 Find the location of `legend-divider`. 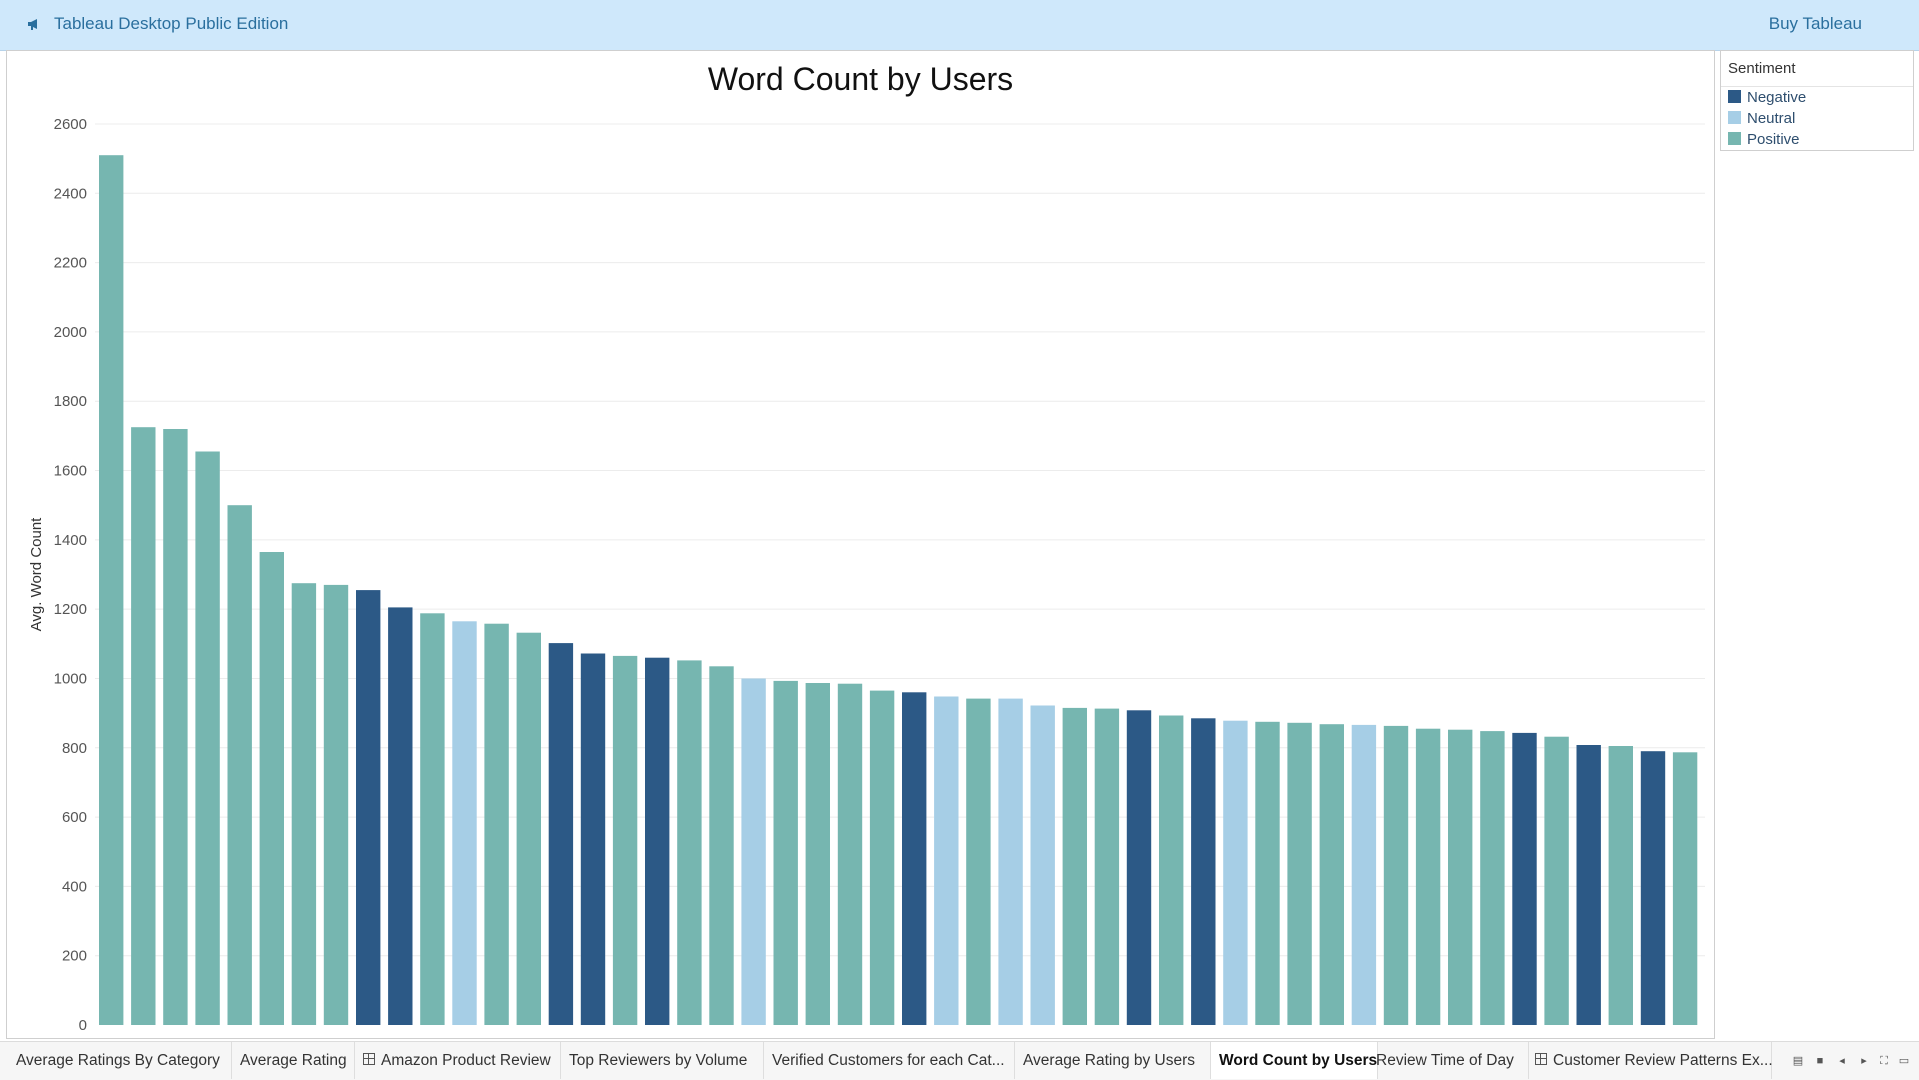

legend-divider is located at coordinates (1817, 86).